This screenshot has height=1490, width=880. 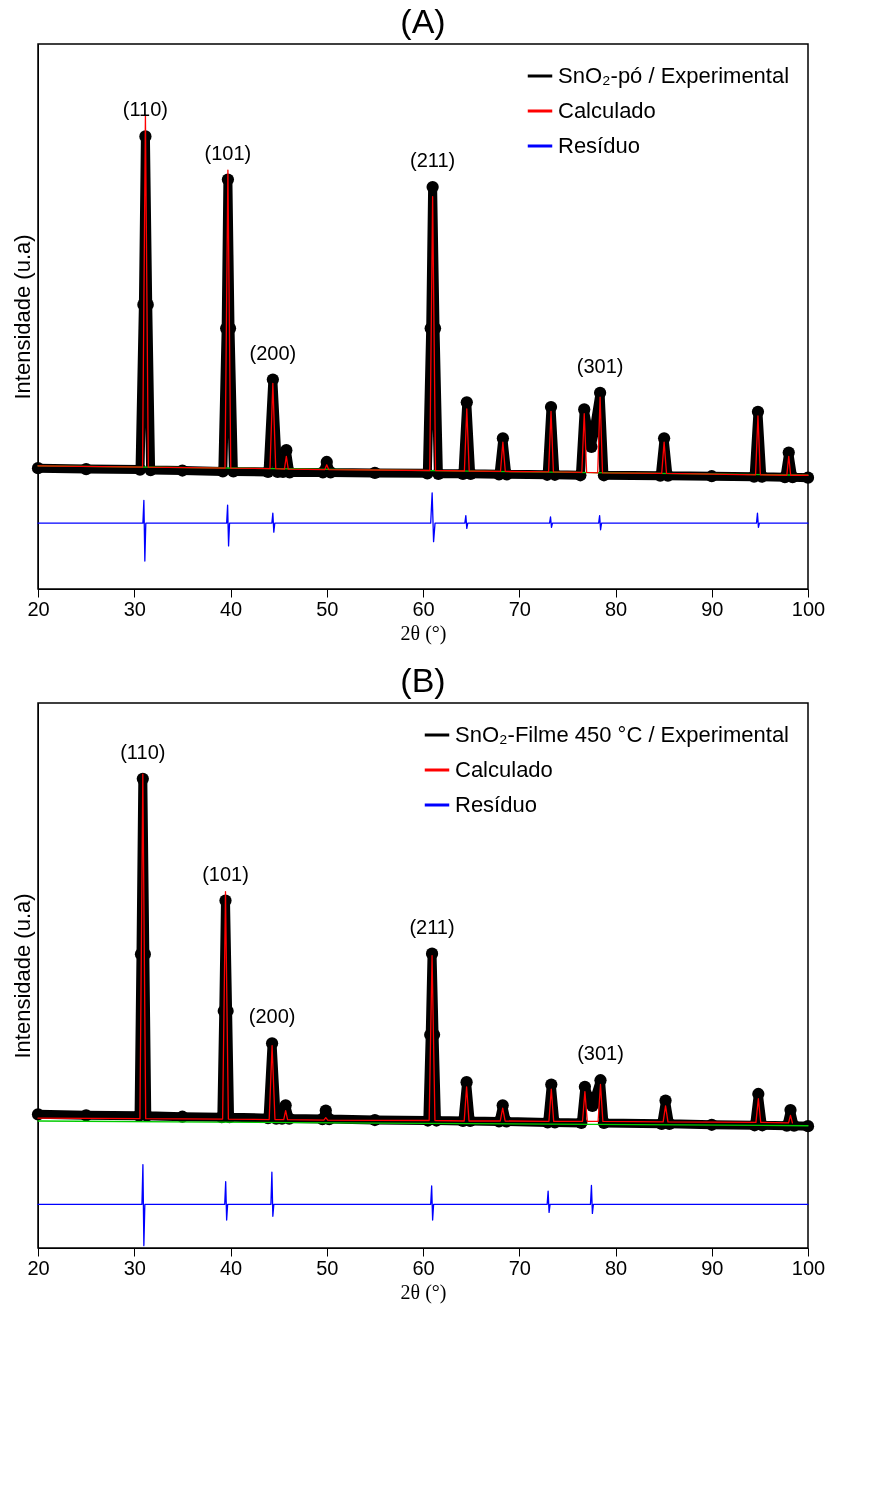 What do you see at coordinates (423, 21) in the screenshot?
I see `chart-title: (A)` at bounding box center [423, 21].